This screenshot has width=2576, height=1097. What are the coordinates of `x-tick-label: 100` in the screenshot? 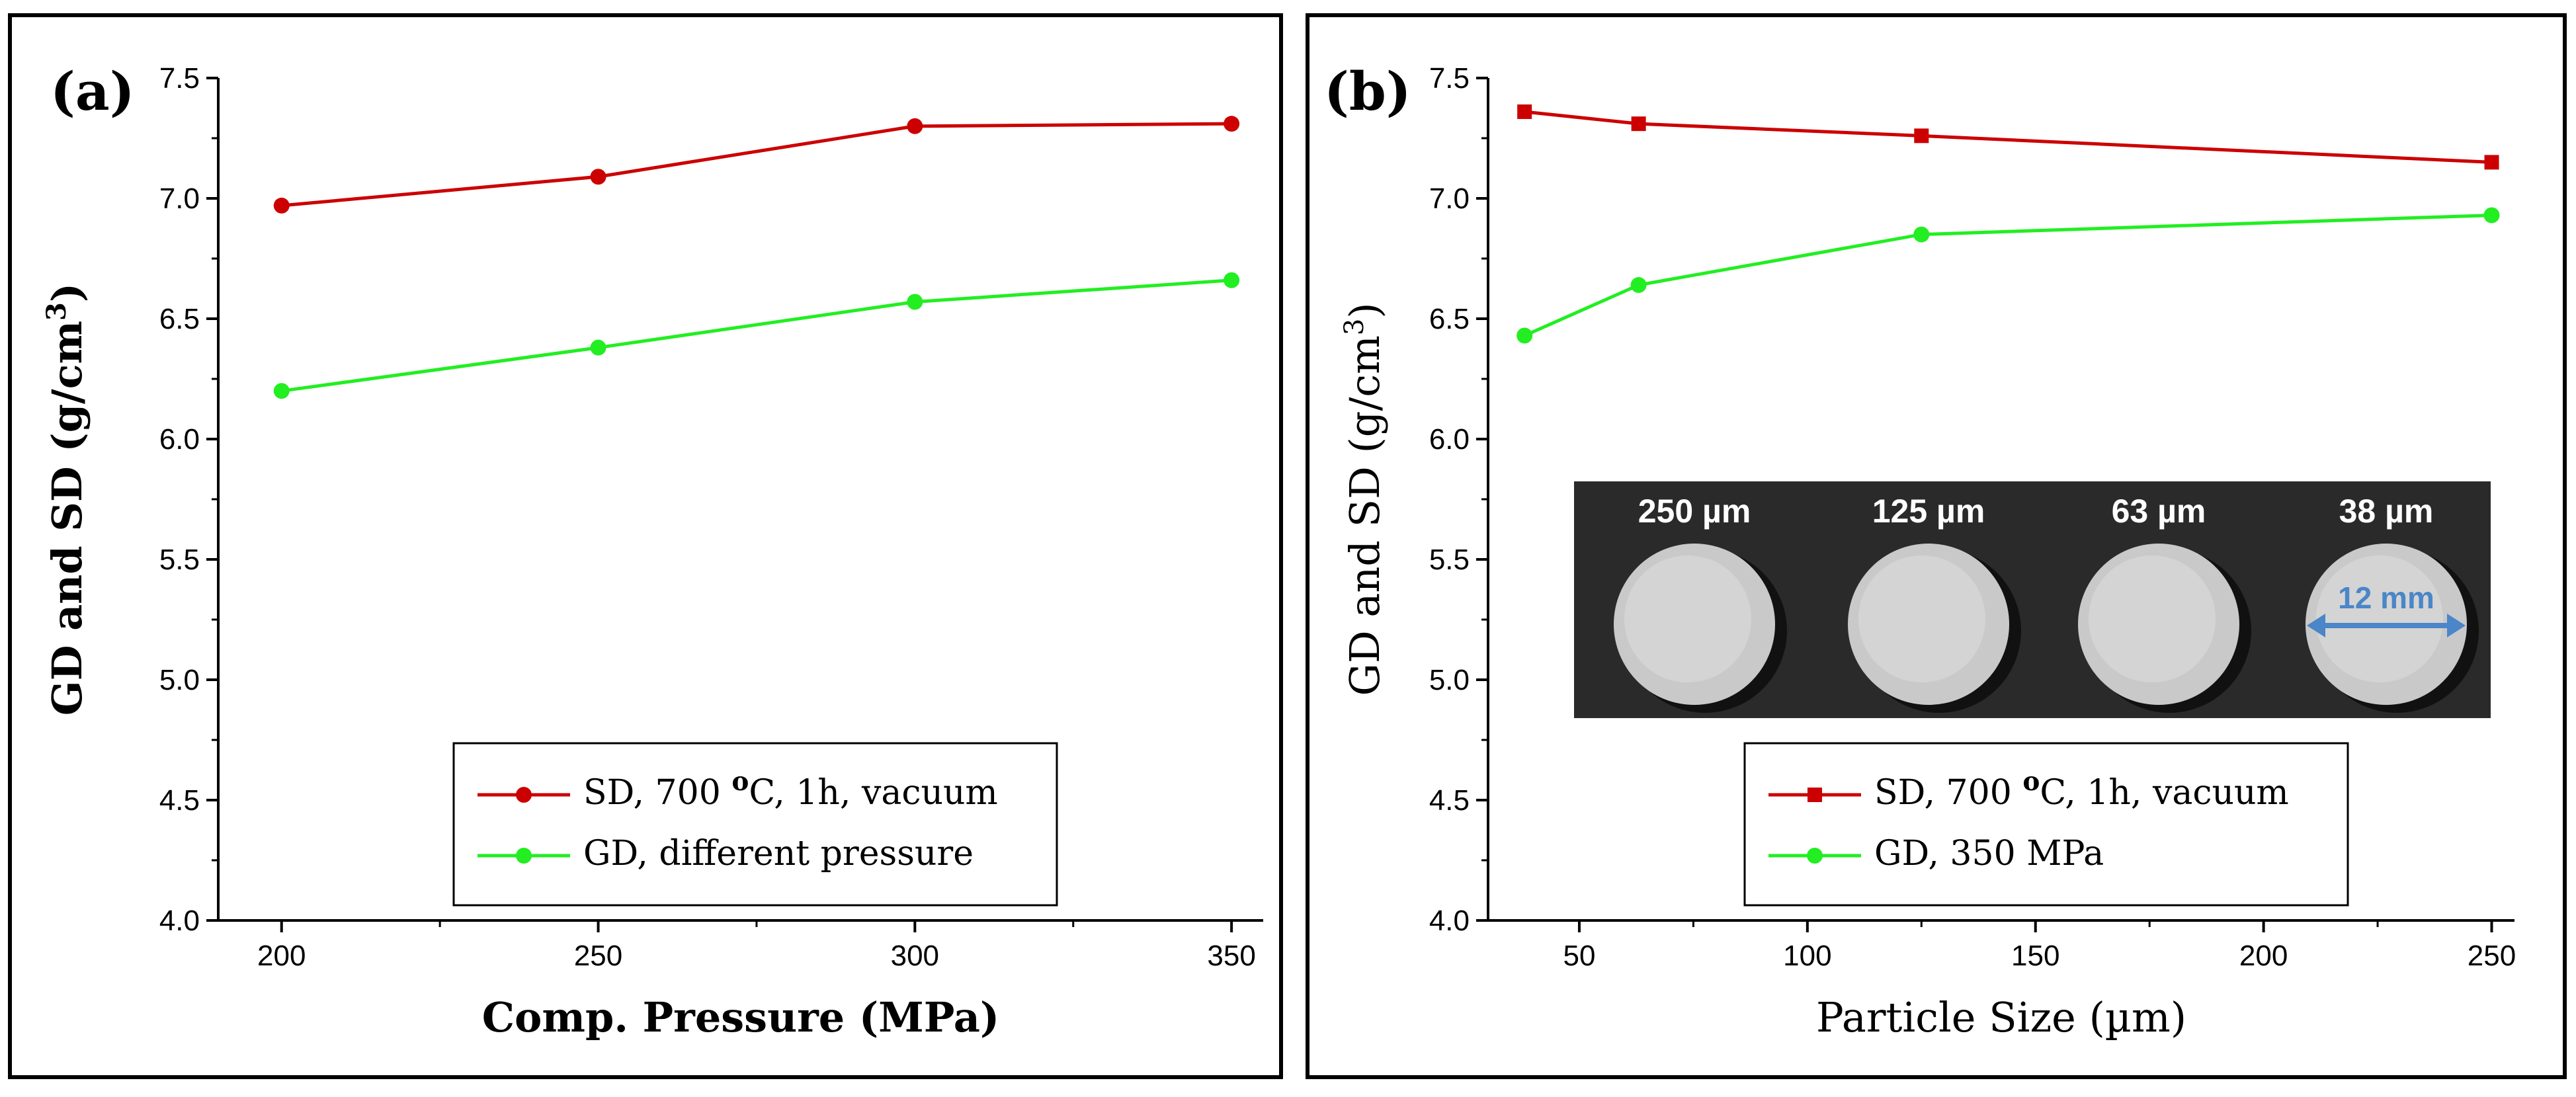 It's located at (1807, 956).